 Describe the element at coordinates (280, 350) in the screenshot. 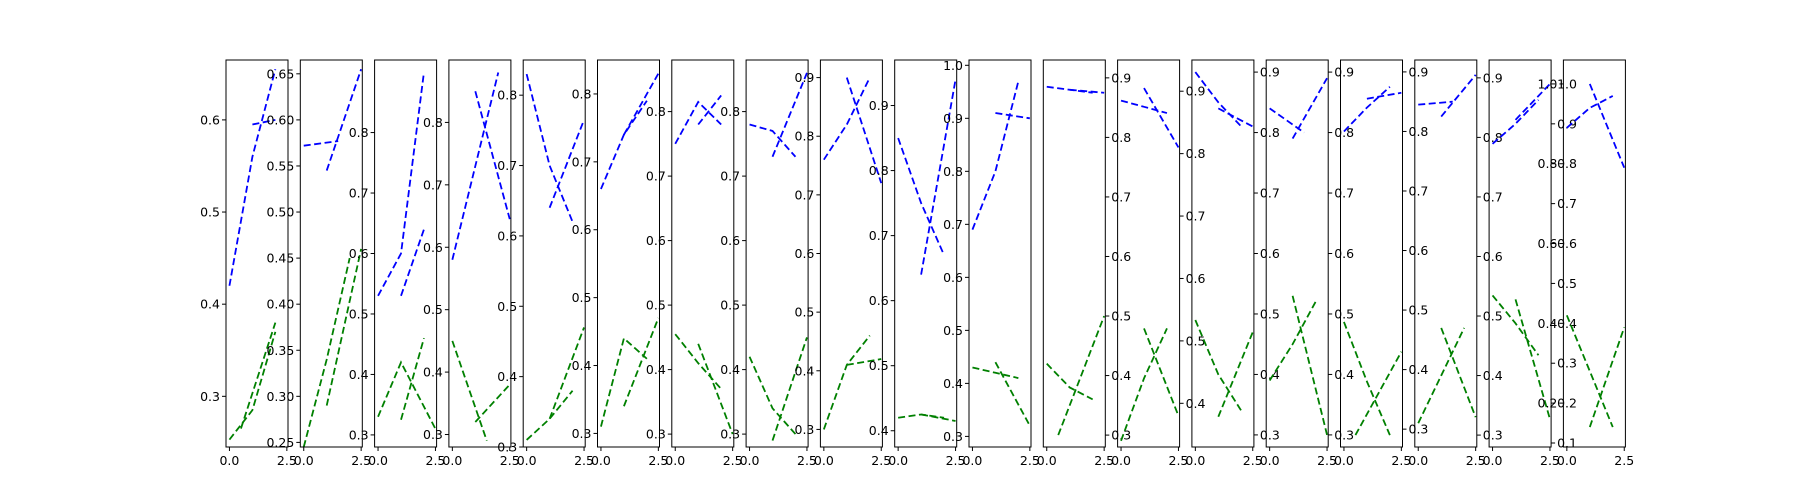

I see `y-tick-label: 0.35` at that location.